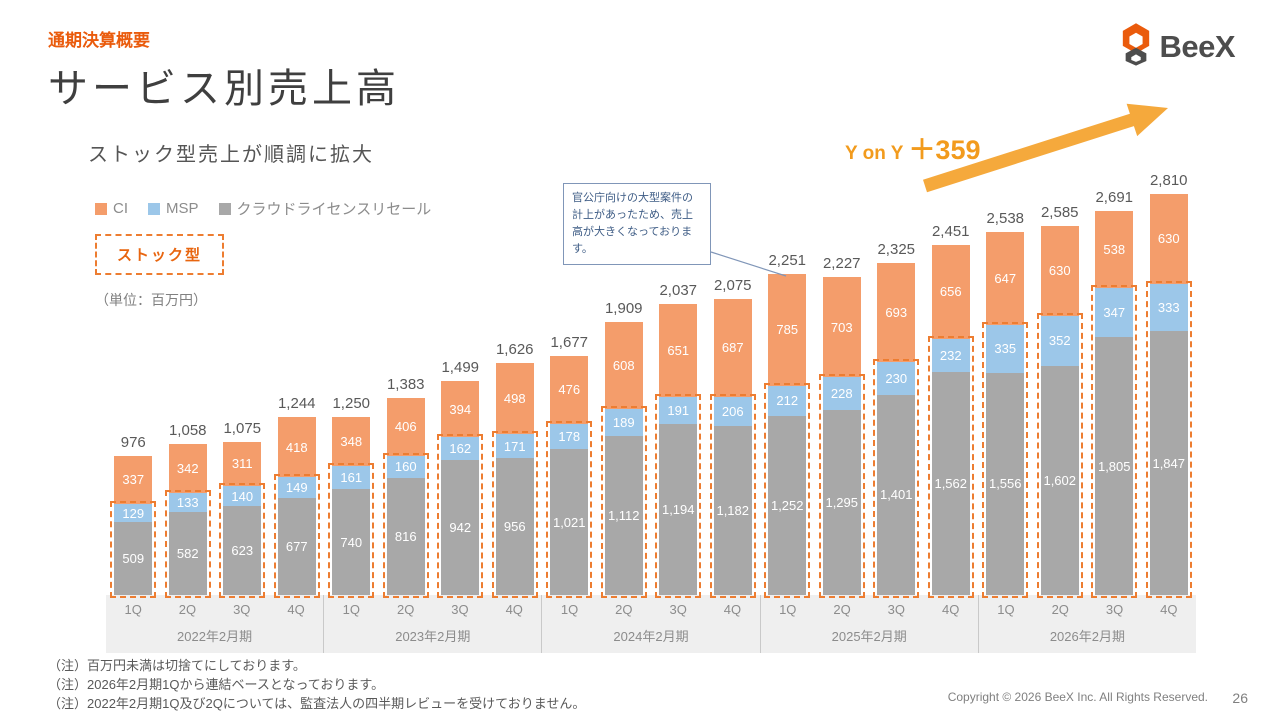 The width and height of the screenshot is (1280, 720). I want to click on stacked-bar: 608 189 1,112, so click(623, 460).